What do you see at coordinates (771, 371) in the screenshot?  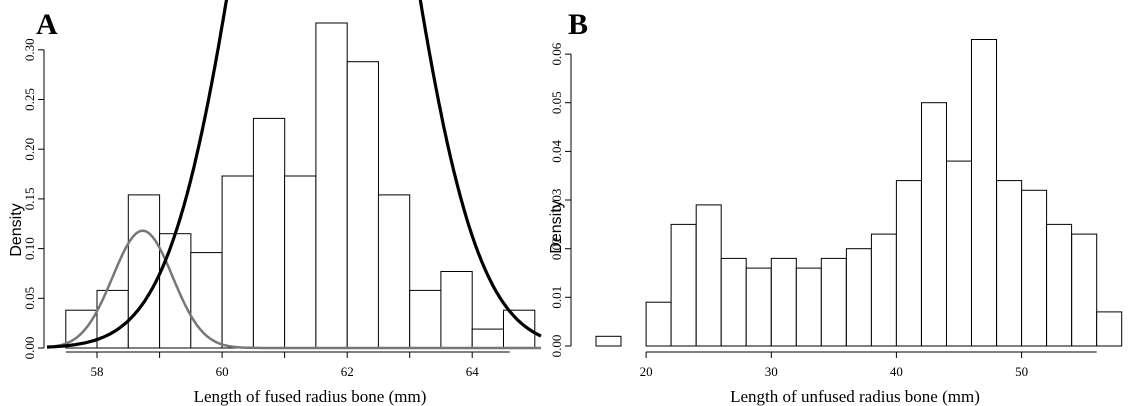 I see `x-tick-label: 30` at bounding box center [771, 371].